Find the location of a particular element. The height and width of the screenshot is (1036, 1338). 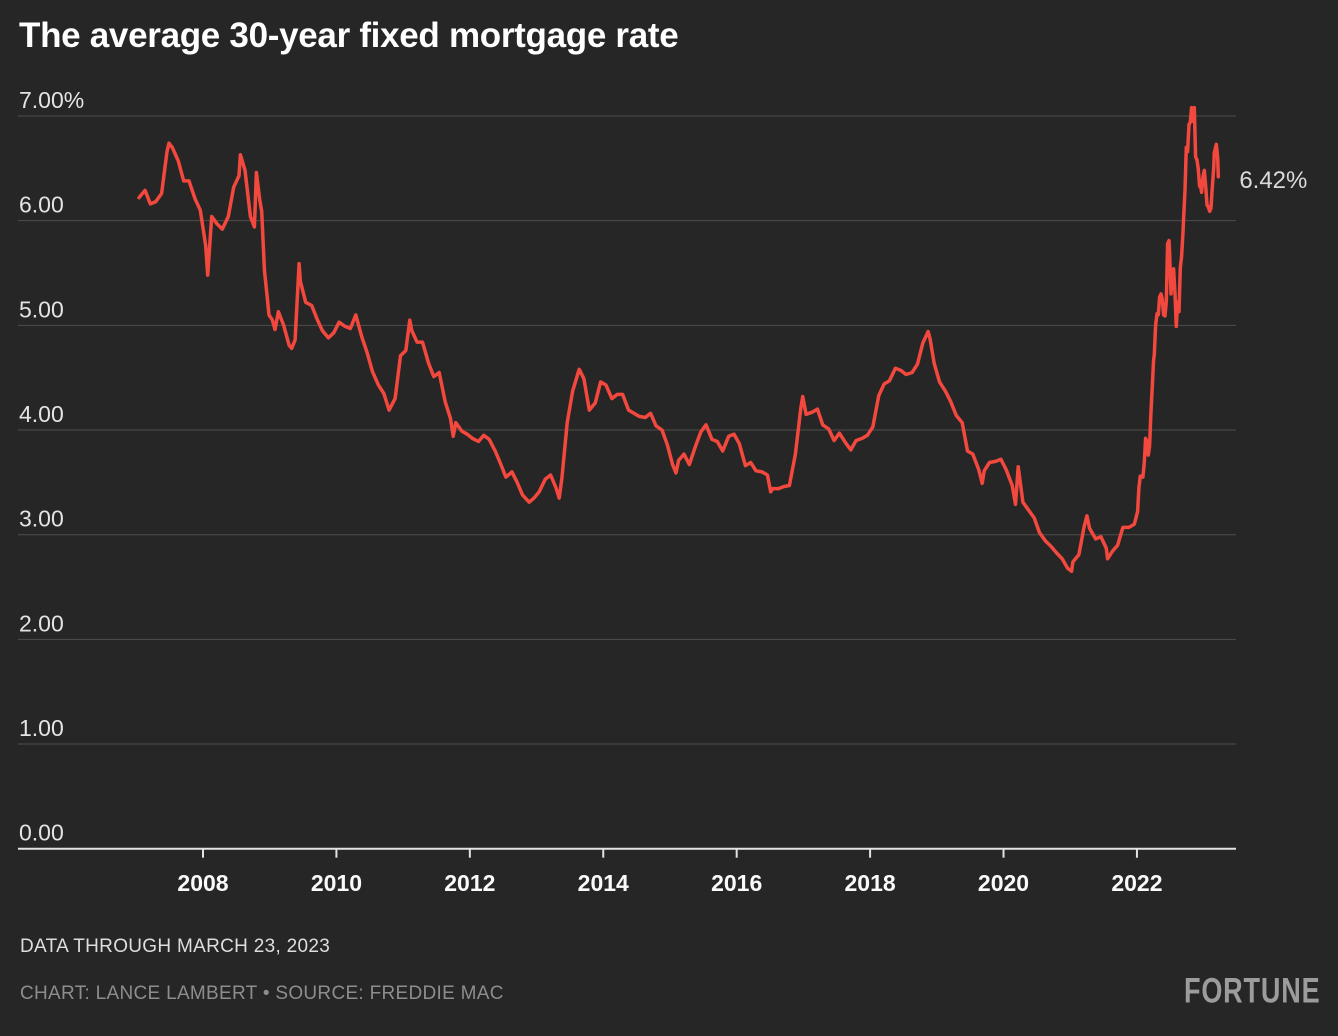

latest-value-label: 6.42% is located at coordinates (1273, 180).